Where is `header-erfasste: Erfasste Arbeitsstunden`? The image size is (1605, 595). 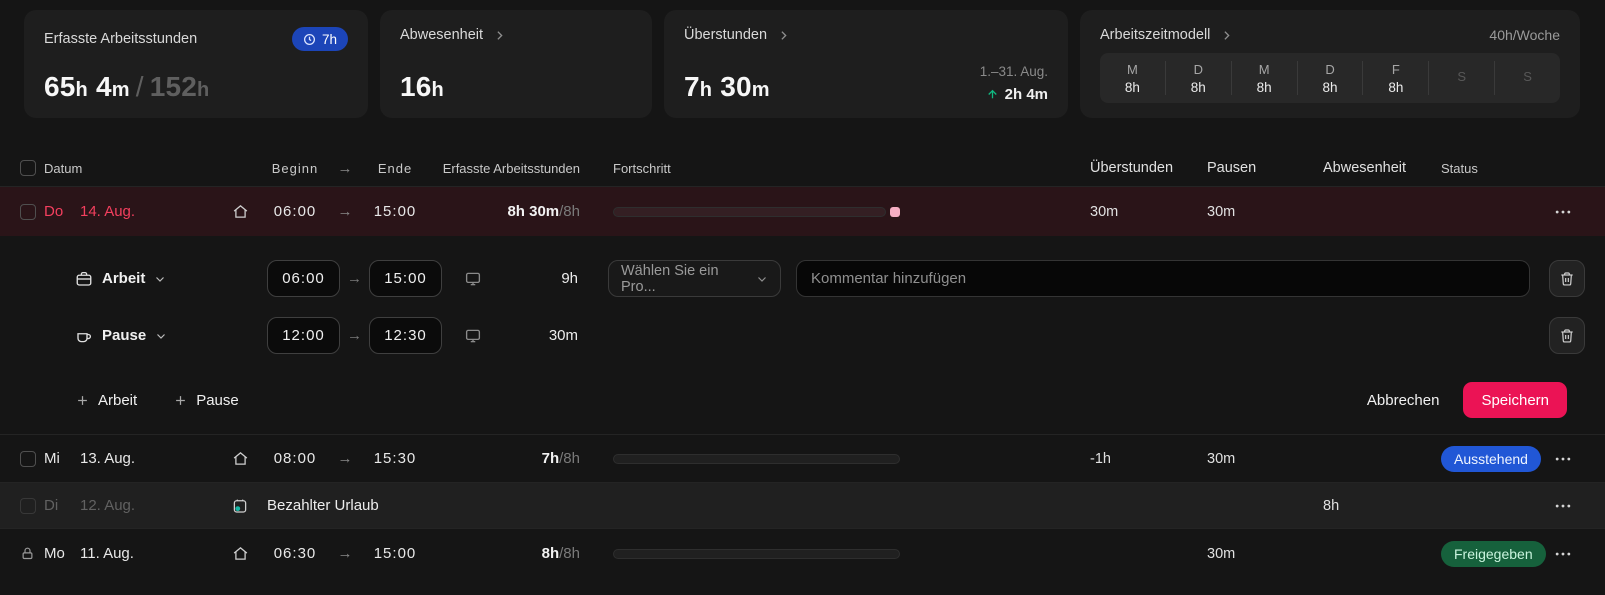
header-erfasste: Erfasste Arbeitsstunden is located at coordinates (511, 168).